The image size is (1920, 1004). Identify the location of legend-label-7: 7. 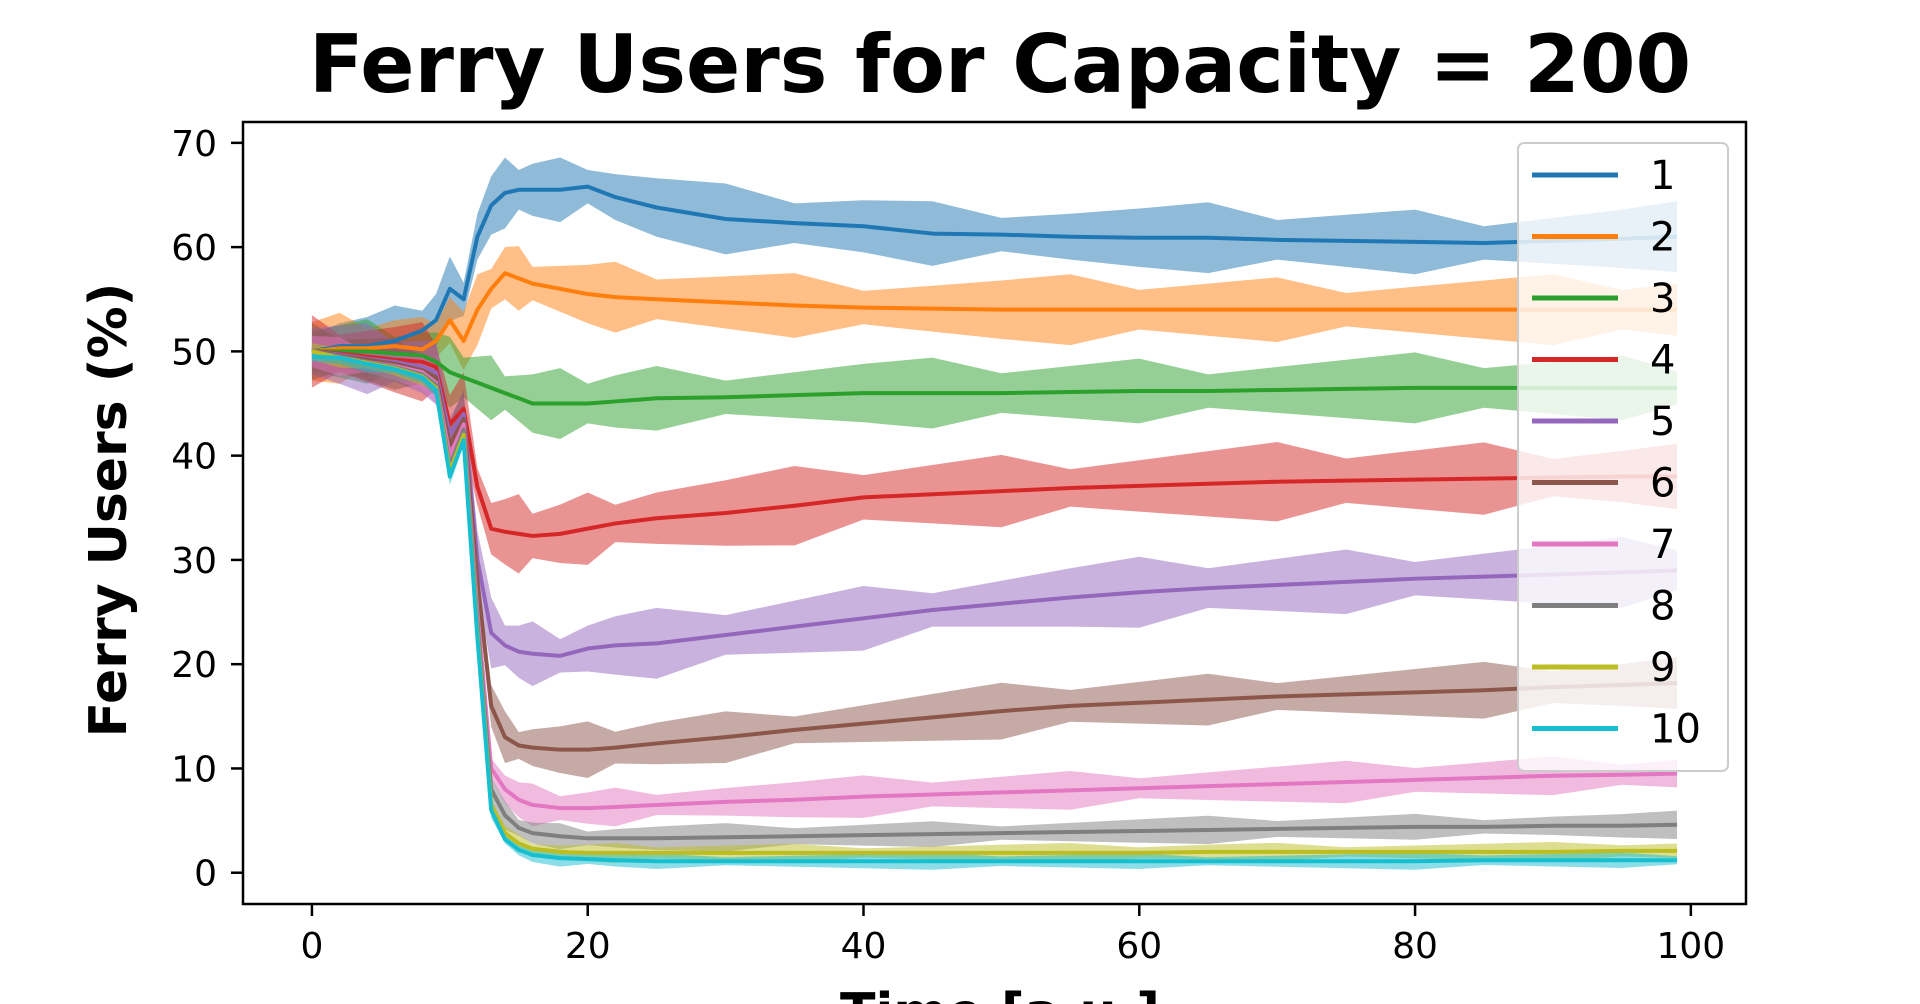
(1662, 545).